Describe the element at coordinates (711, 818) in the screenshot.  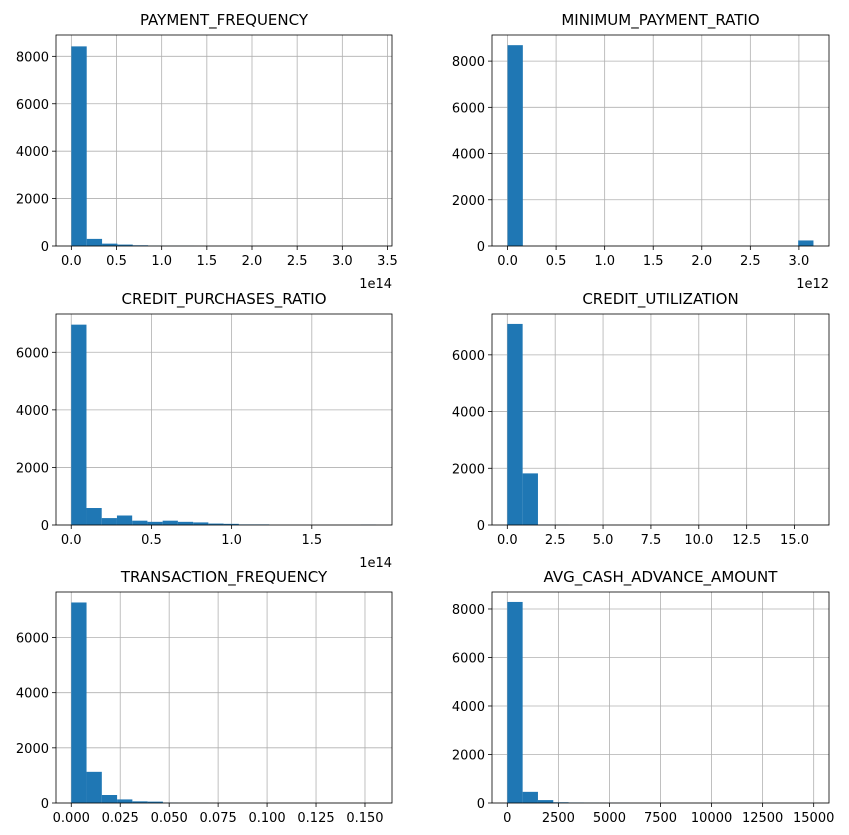
I see `x-tick-label: 10000` at that location.